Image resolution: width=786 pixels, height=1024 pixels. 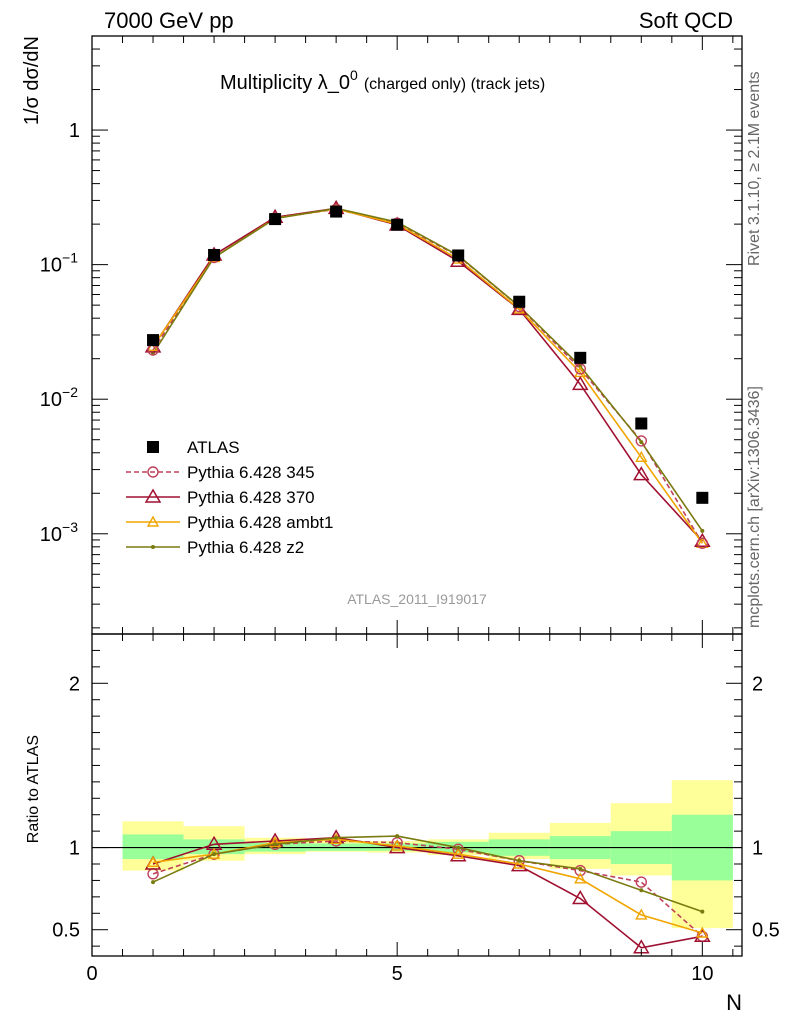 I want to click on x-axis-label: N, so click(x=734, y=1002).